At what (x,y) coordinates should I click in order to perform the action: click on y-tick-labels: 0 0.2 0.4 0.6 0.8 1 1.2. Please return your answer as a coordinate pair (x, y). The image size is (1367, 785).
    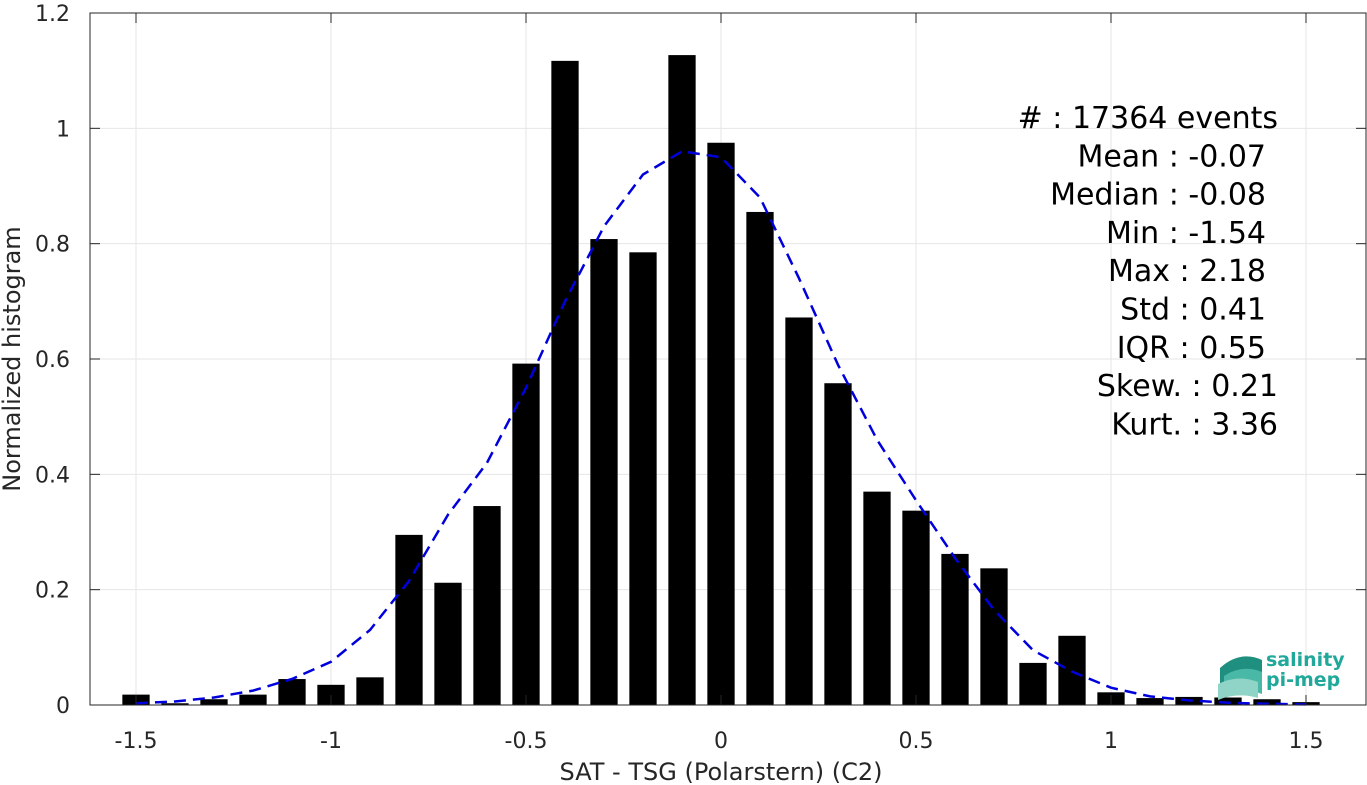
    Looking at the image, I should click on (52, 360).